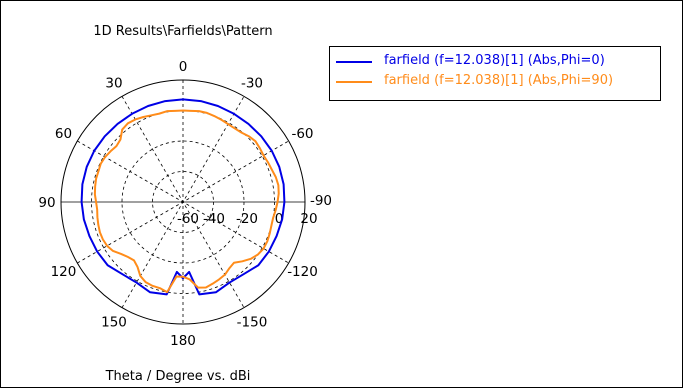  I want to click on radial-tick-label: 20, so click(308, 219).